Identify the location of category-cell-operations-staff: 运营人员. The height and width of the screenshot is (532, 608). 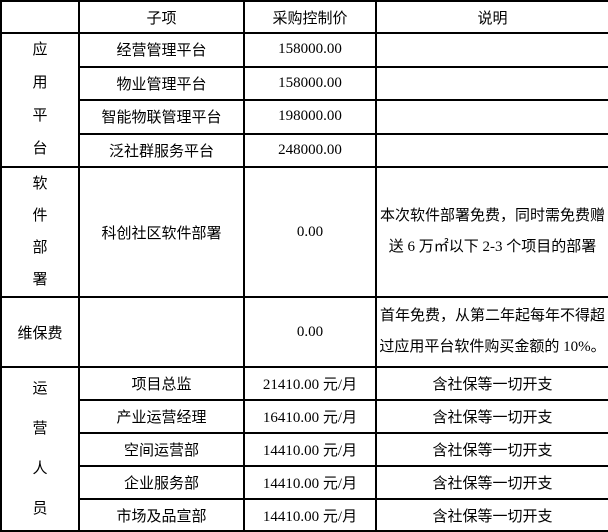
(40, 449).